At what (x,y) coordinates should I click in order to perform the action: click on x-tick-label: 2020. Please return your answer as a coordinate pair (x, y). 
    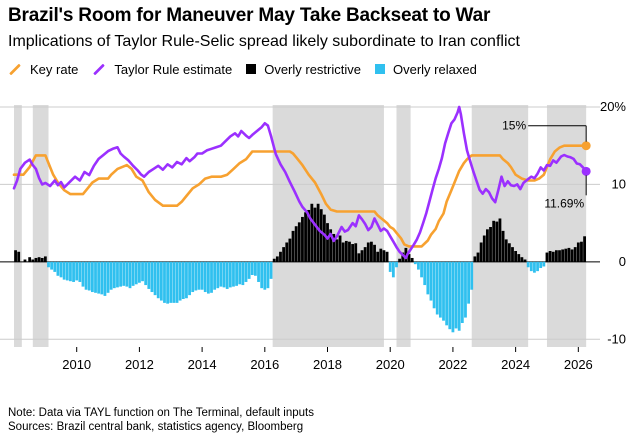
    Looking at the image, I should click on (390, 364).